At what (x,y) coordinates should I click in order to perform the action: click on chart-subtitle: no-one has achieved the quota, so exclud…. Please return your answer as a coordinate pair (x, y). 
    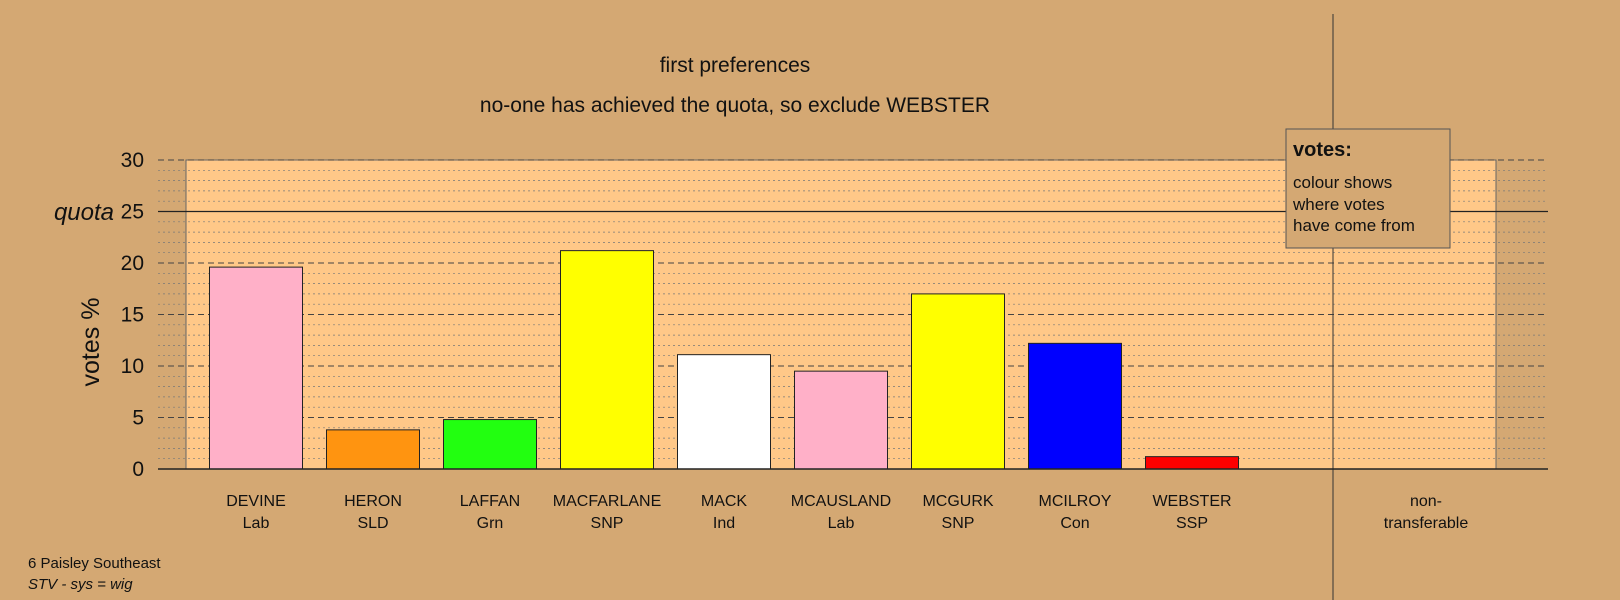
    Looking at the image, I should click on (735, 105).